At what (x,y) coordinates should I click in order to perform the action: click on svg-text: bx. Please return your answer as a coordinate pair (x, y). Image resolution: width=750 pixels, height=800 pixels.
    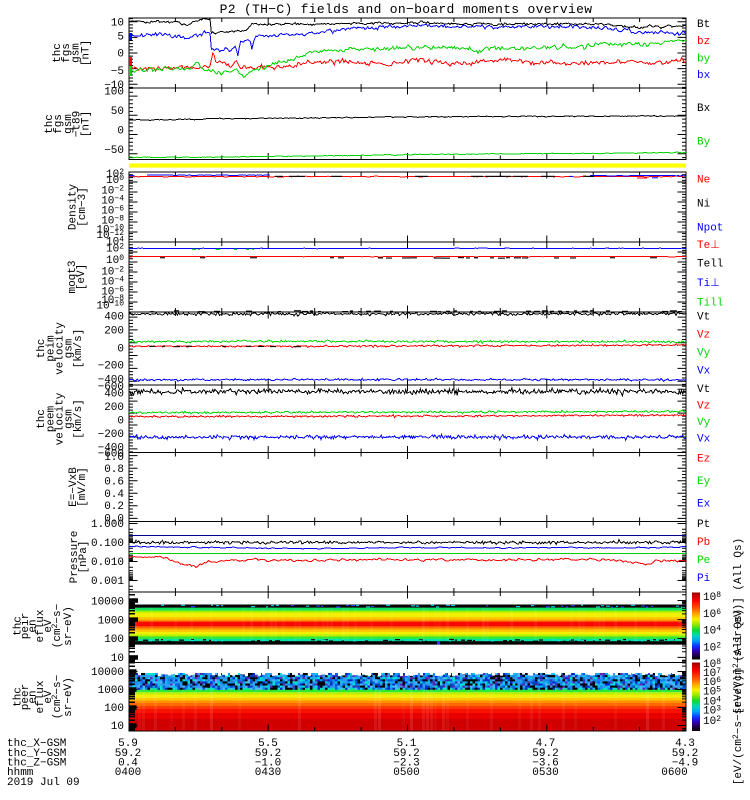
    Looking at the image, I should click on (704, 76).